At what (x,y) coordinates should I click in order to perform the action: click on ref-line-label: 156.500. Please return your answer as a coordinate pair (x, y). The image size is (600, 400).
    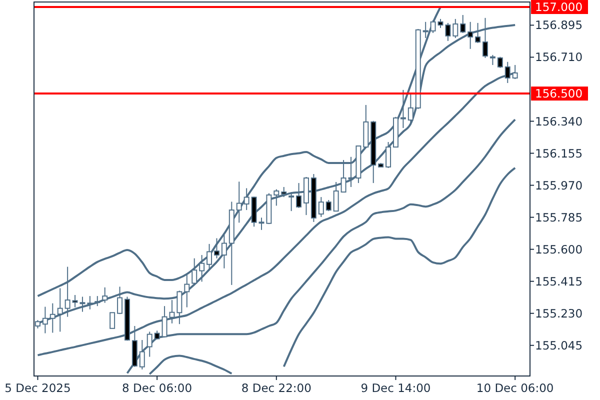
    Looking at the image, I should click on (559, 93).